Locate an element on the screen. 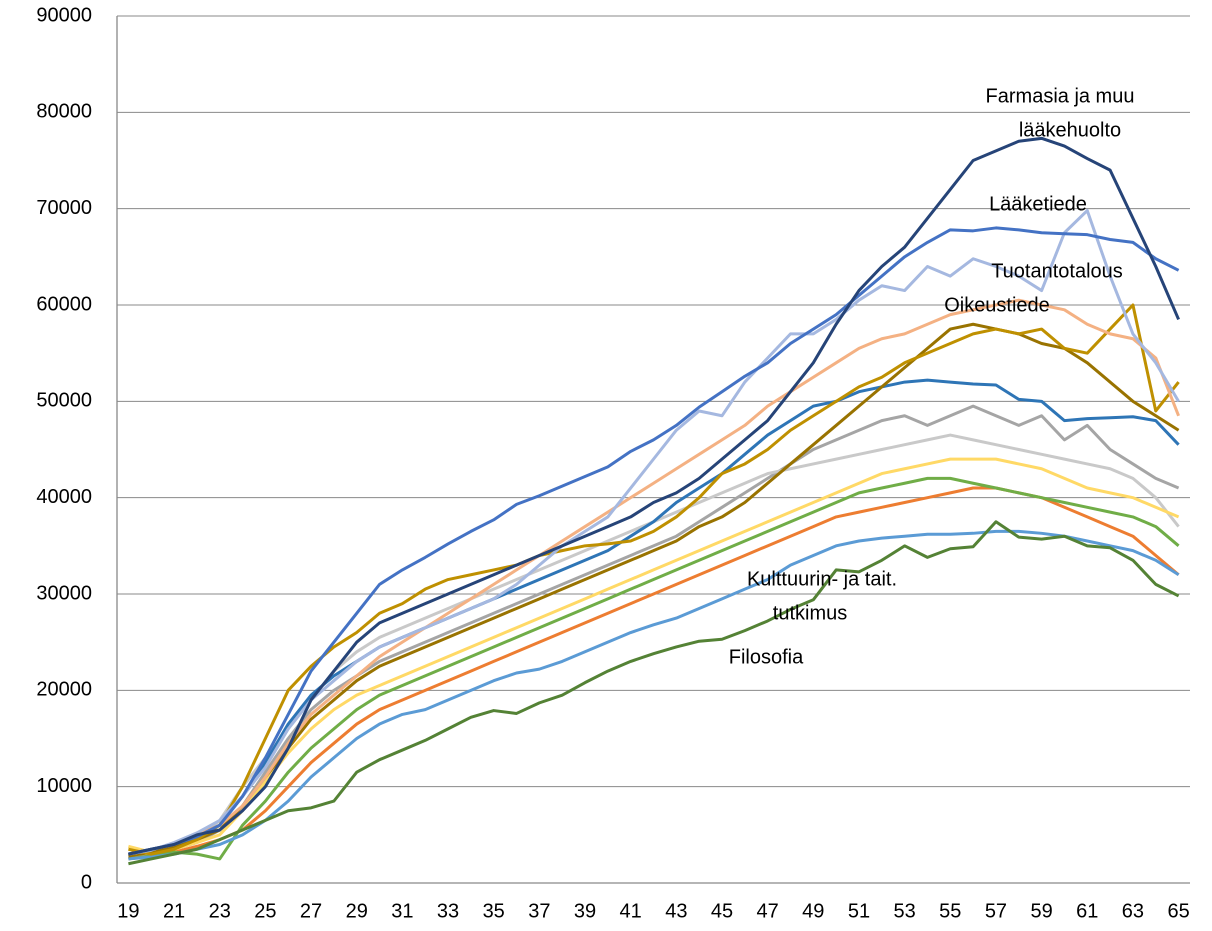  x-tick-label: 51 is located at coordinates (859, 911).